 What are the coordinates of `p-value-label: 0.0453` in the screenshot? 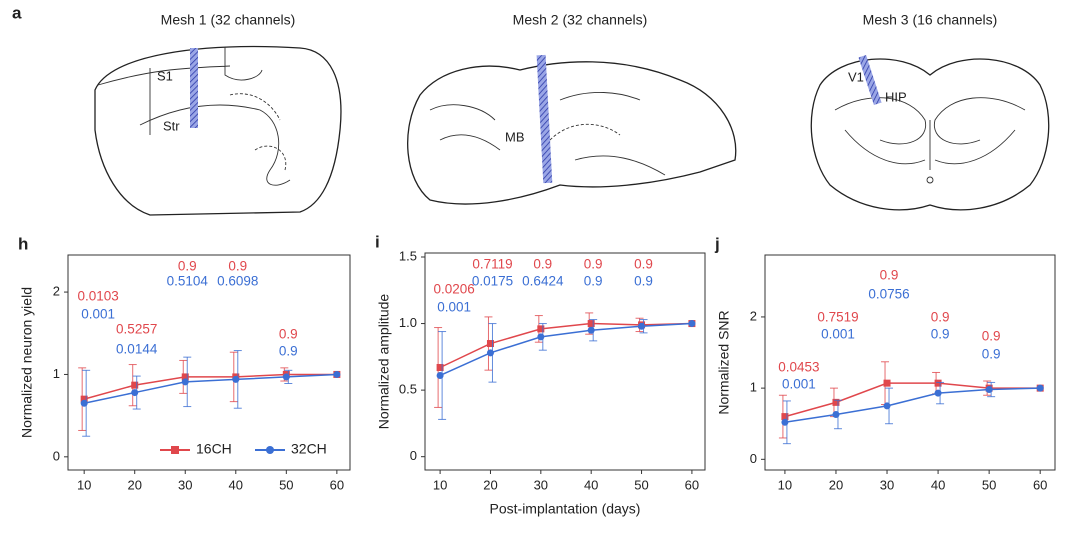 It's located at (798, 367).